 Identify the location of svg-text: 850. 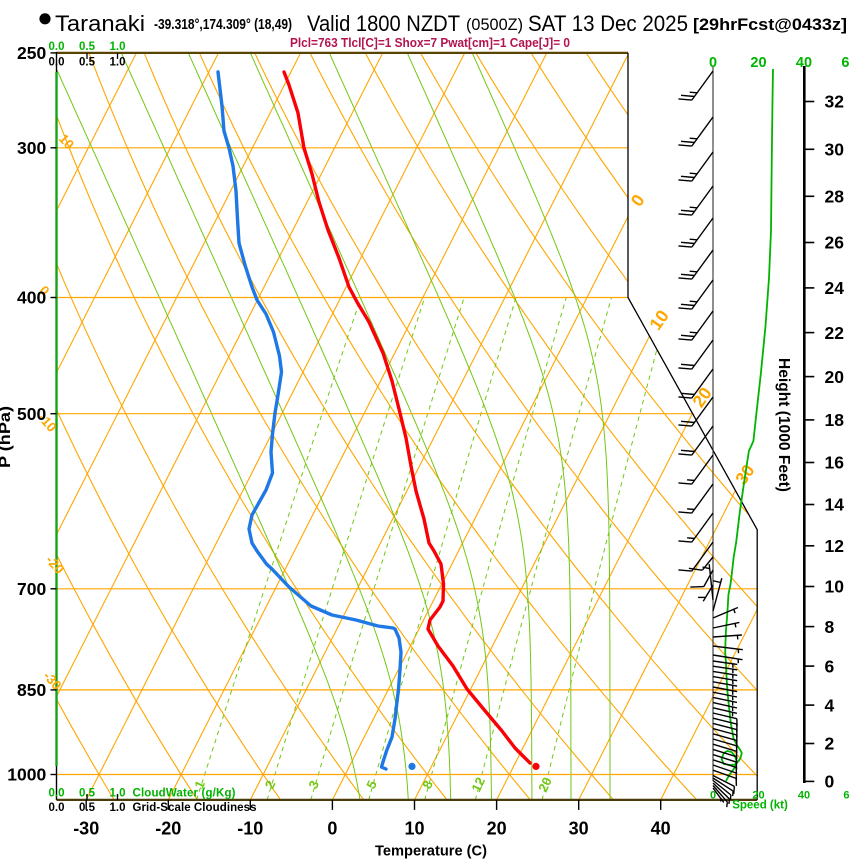
(31, 690).